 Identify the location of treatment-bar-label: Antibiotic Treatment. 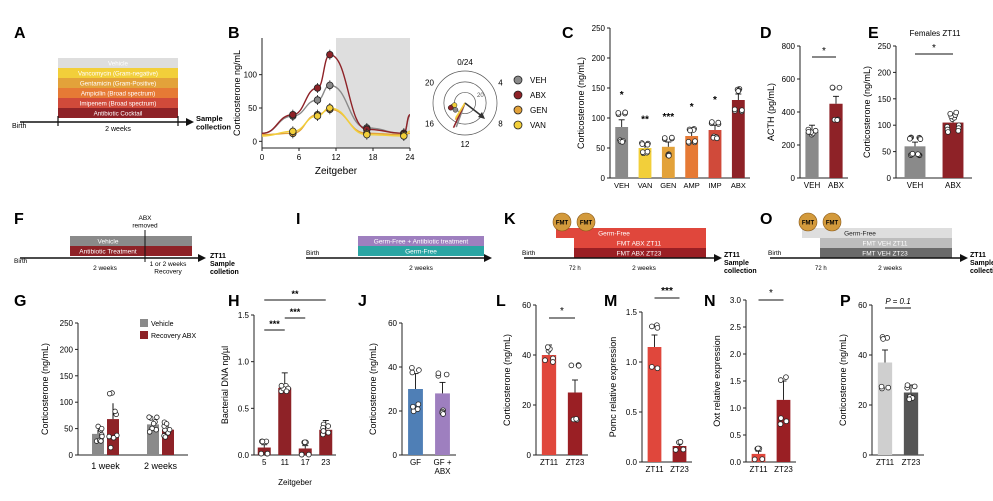
(108, 252).